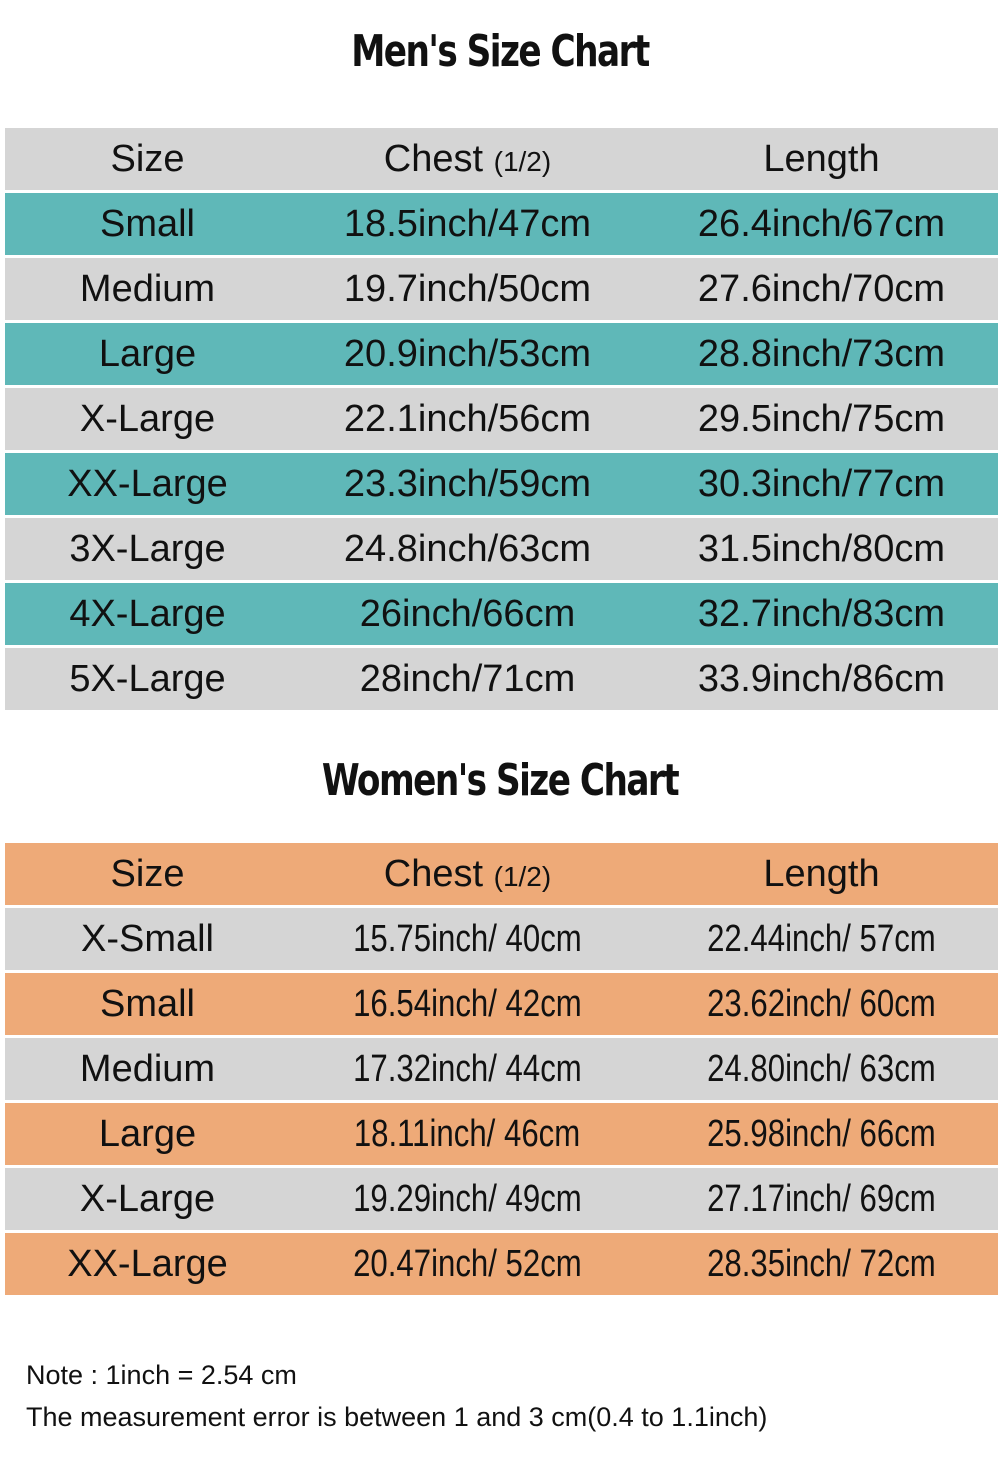 This screenshot has height=1457, width=1000. What do you see at coordinates (467, 288) in the screenshot?
I see `chest-cell-text: 19.7inch/50cm` at bounding box center [467, 288].